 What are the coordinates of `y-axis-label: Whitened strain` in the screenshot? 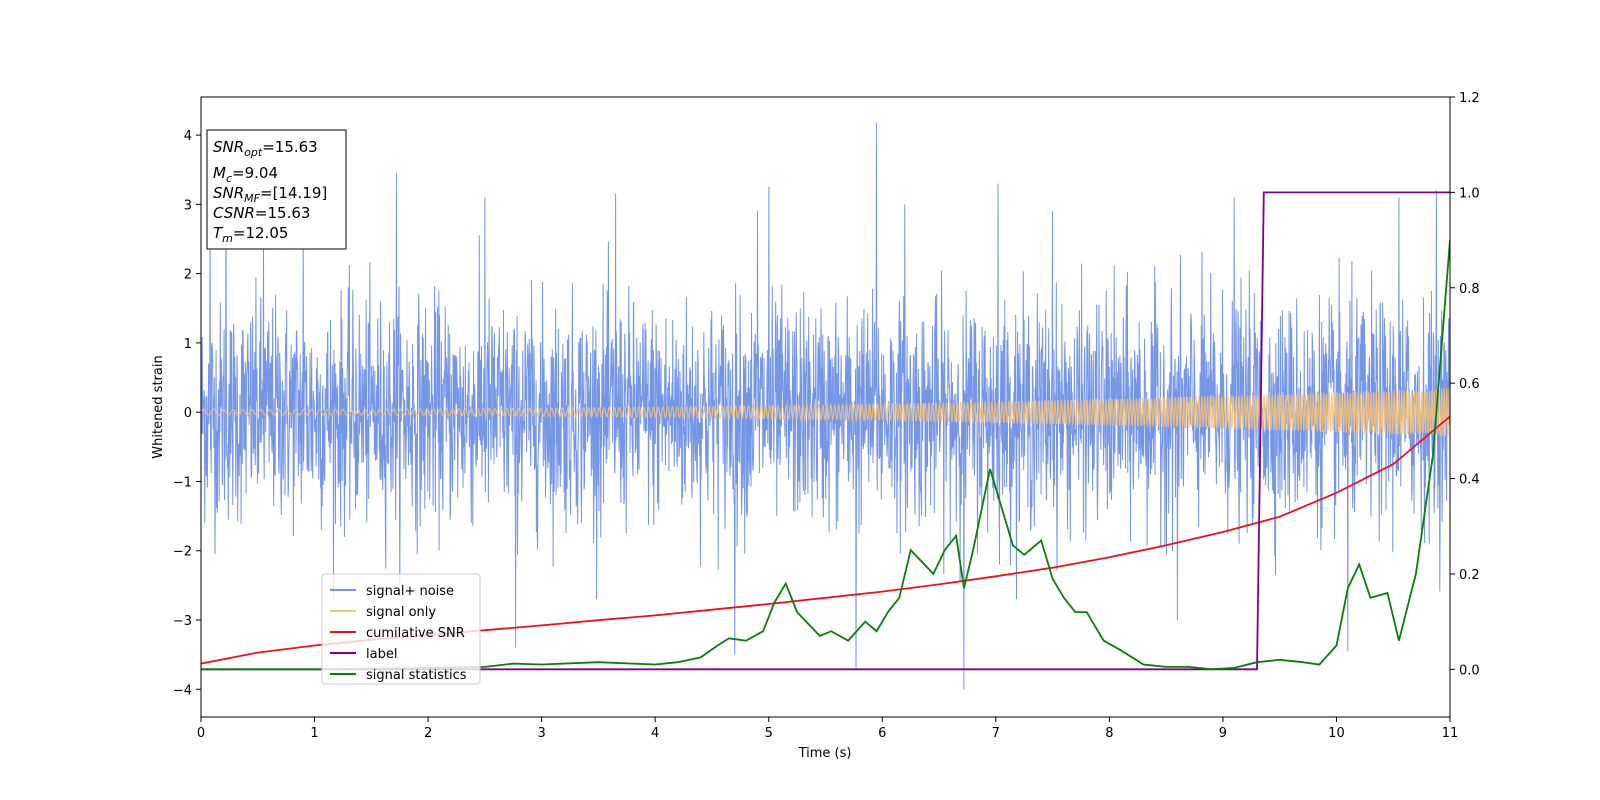 It's located at (158, 406).